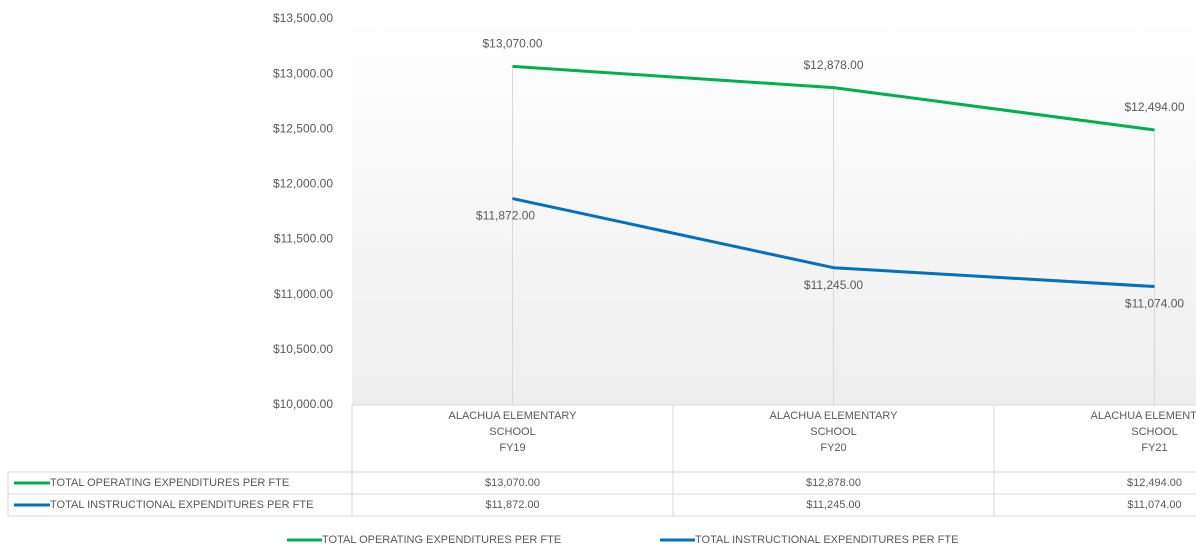  Describe the element at coordinates (303, 18) in the screenshot. I see `y-tick-label: $13,500.00` at that location.